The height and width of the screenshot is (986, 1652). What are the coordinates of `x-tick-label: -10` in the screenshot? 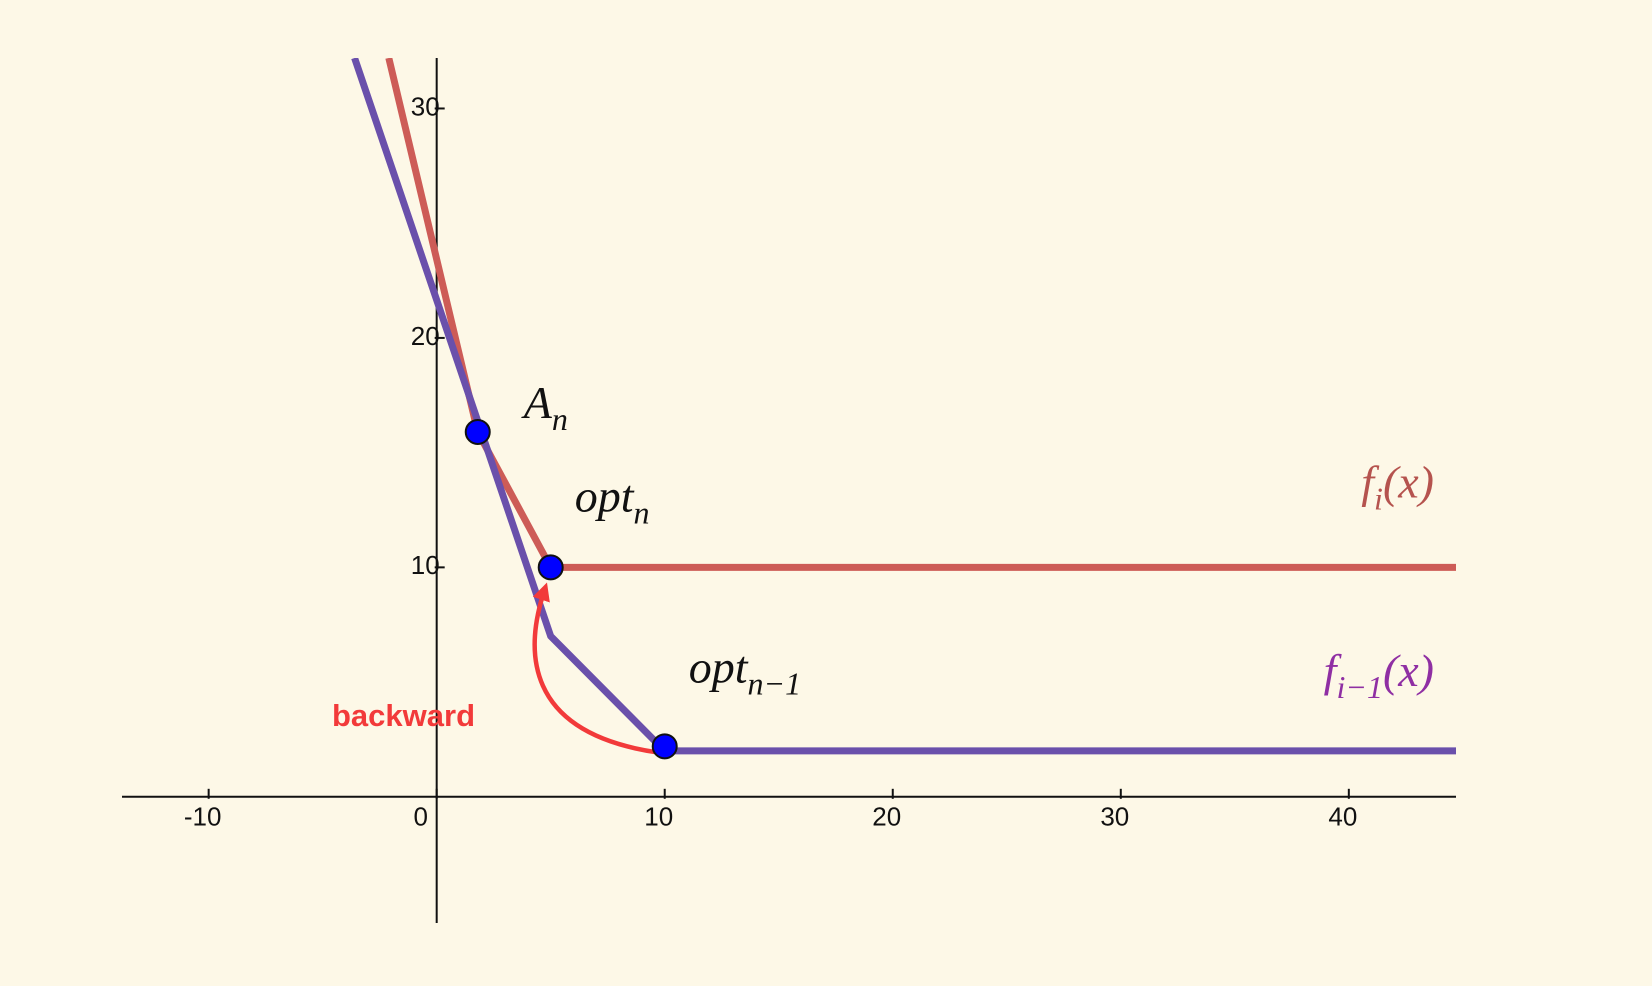 It's located at (203, 817).